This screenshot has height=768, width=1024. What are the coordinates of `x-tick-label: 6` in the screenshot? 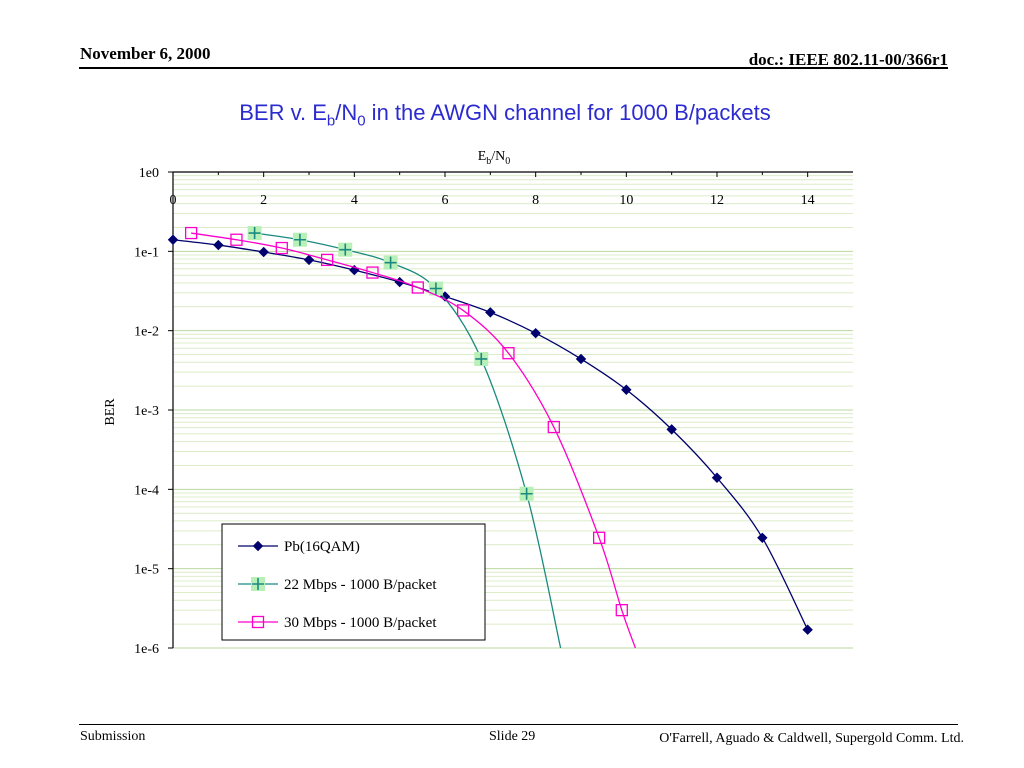 It's located at (445, 200).